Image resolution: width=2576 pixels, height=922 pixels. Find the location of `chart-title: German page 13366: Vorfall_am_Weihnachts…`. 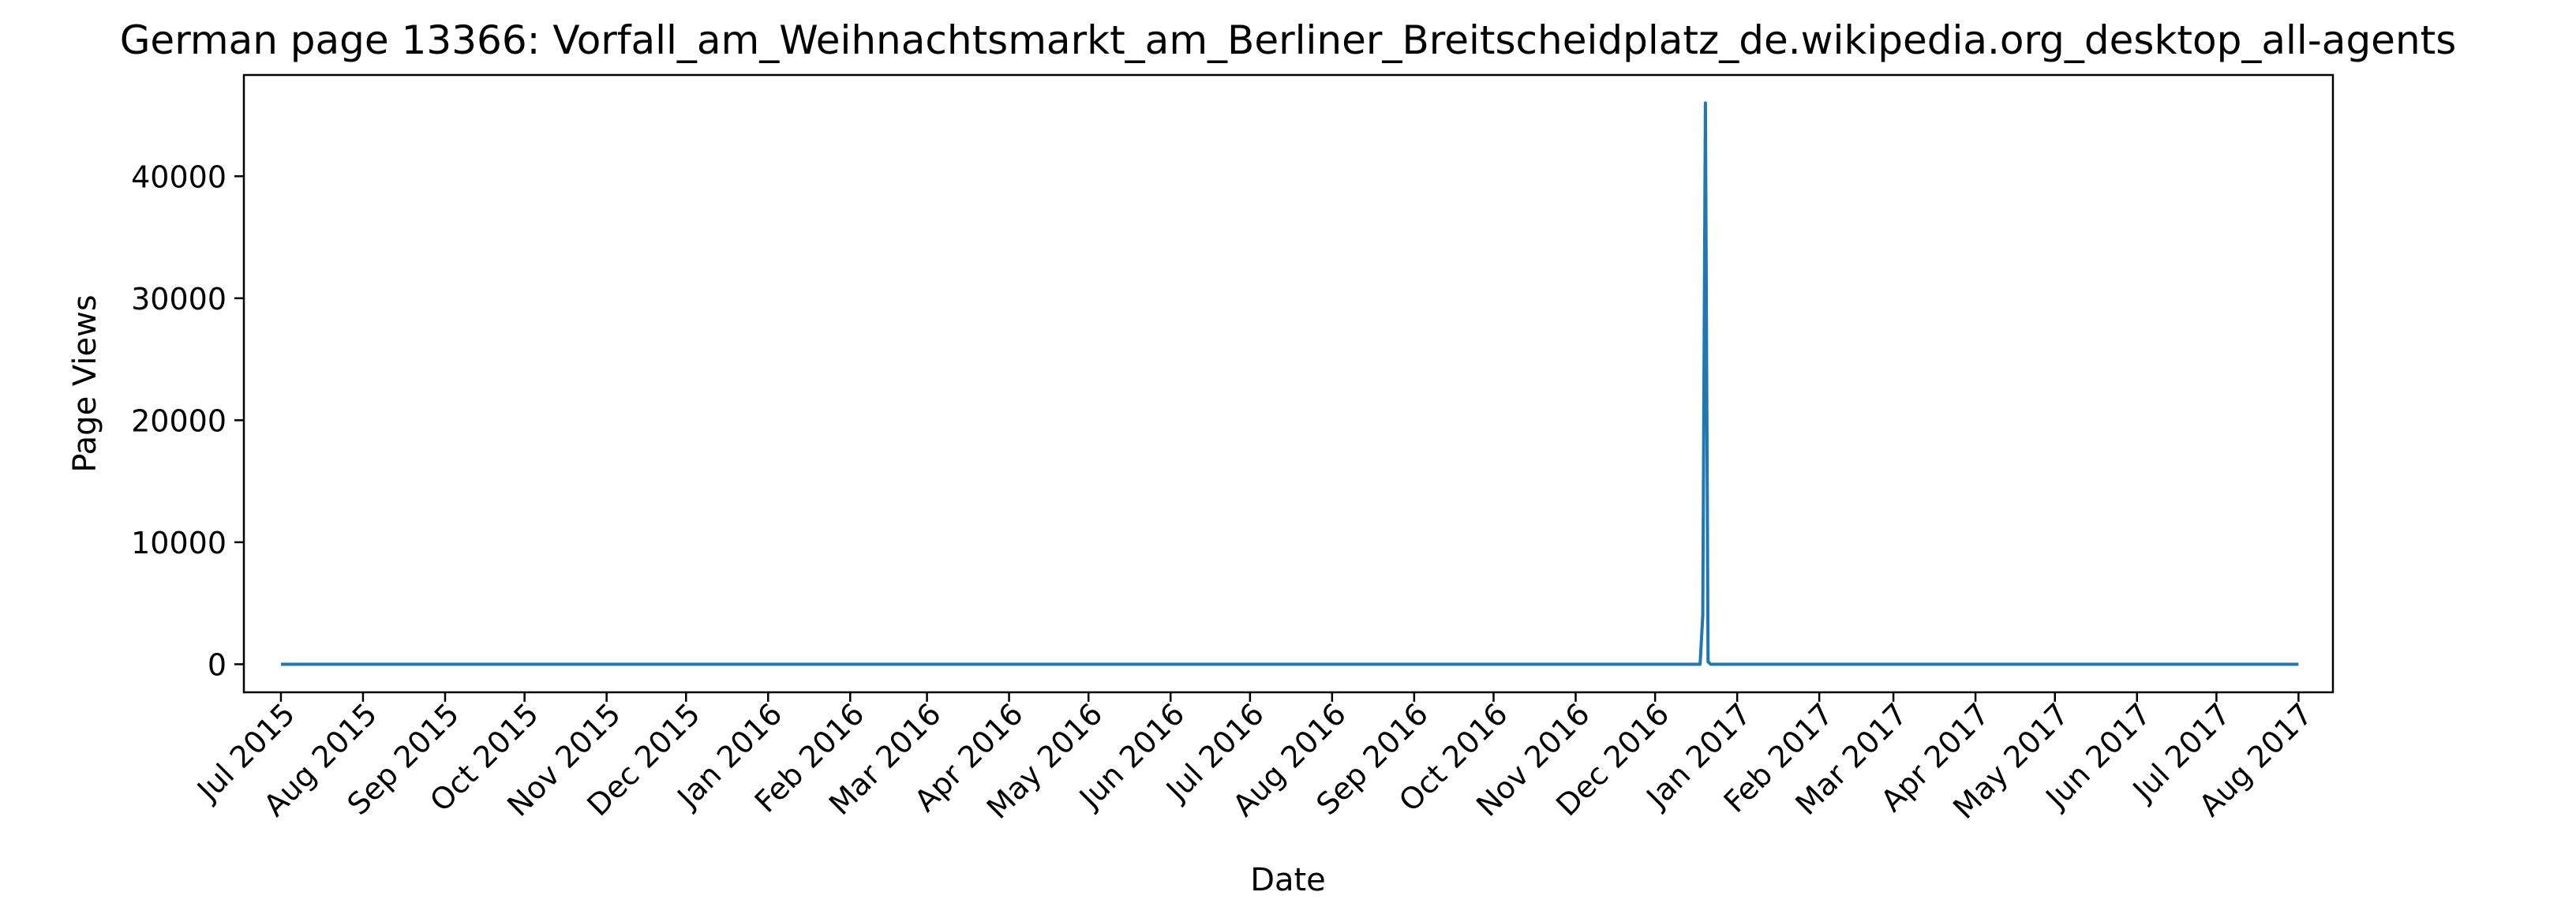

chart-title: German page 13366: Vorfall_am_Weihnachts… is located at coordinates (1288, 40).